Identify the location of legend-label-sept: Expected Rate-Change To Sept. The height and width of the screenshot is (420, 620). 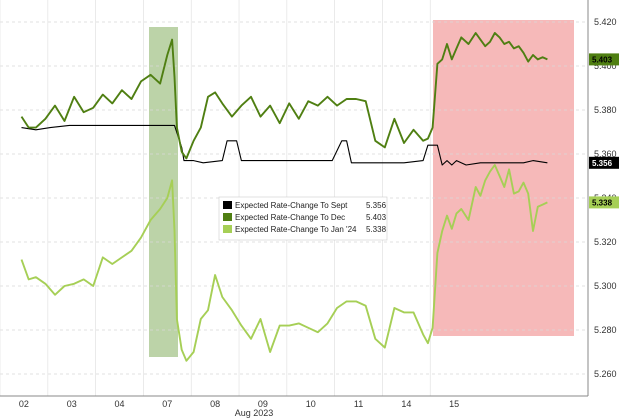
(291, 205).